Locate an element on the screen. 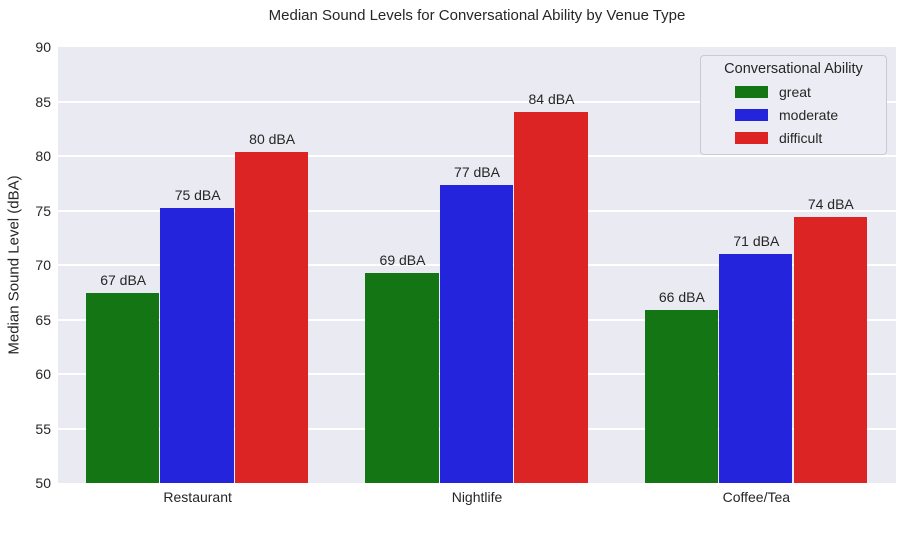 This screenshot has width=901, height=536. xtick-label-restaurant: Restaurant is located at coordinates (197, 497).